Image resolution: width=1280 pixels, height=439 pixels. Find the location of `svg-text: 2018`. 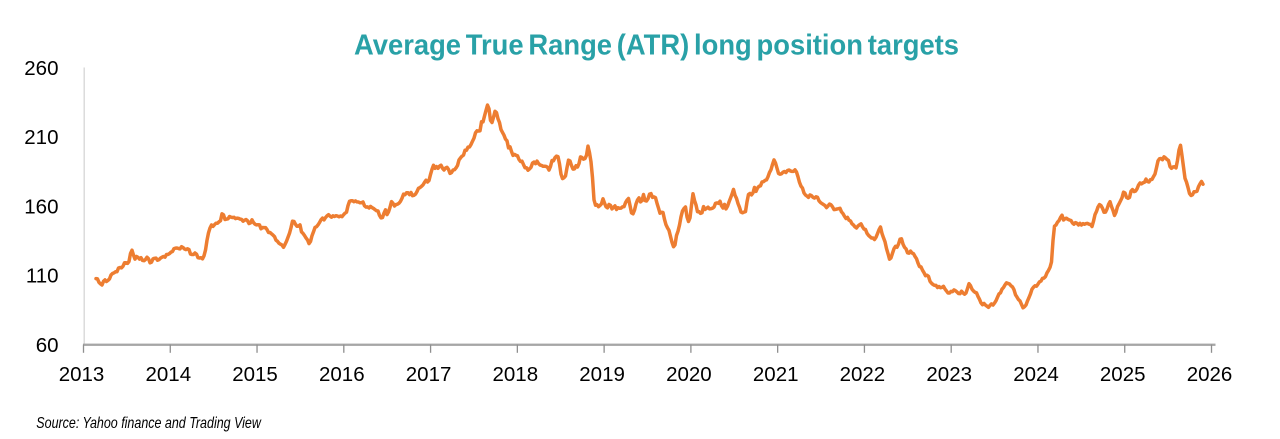

svg-text: 2018 is located at coordinates (515, 374).